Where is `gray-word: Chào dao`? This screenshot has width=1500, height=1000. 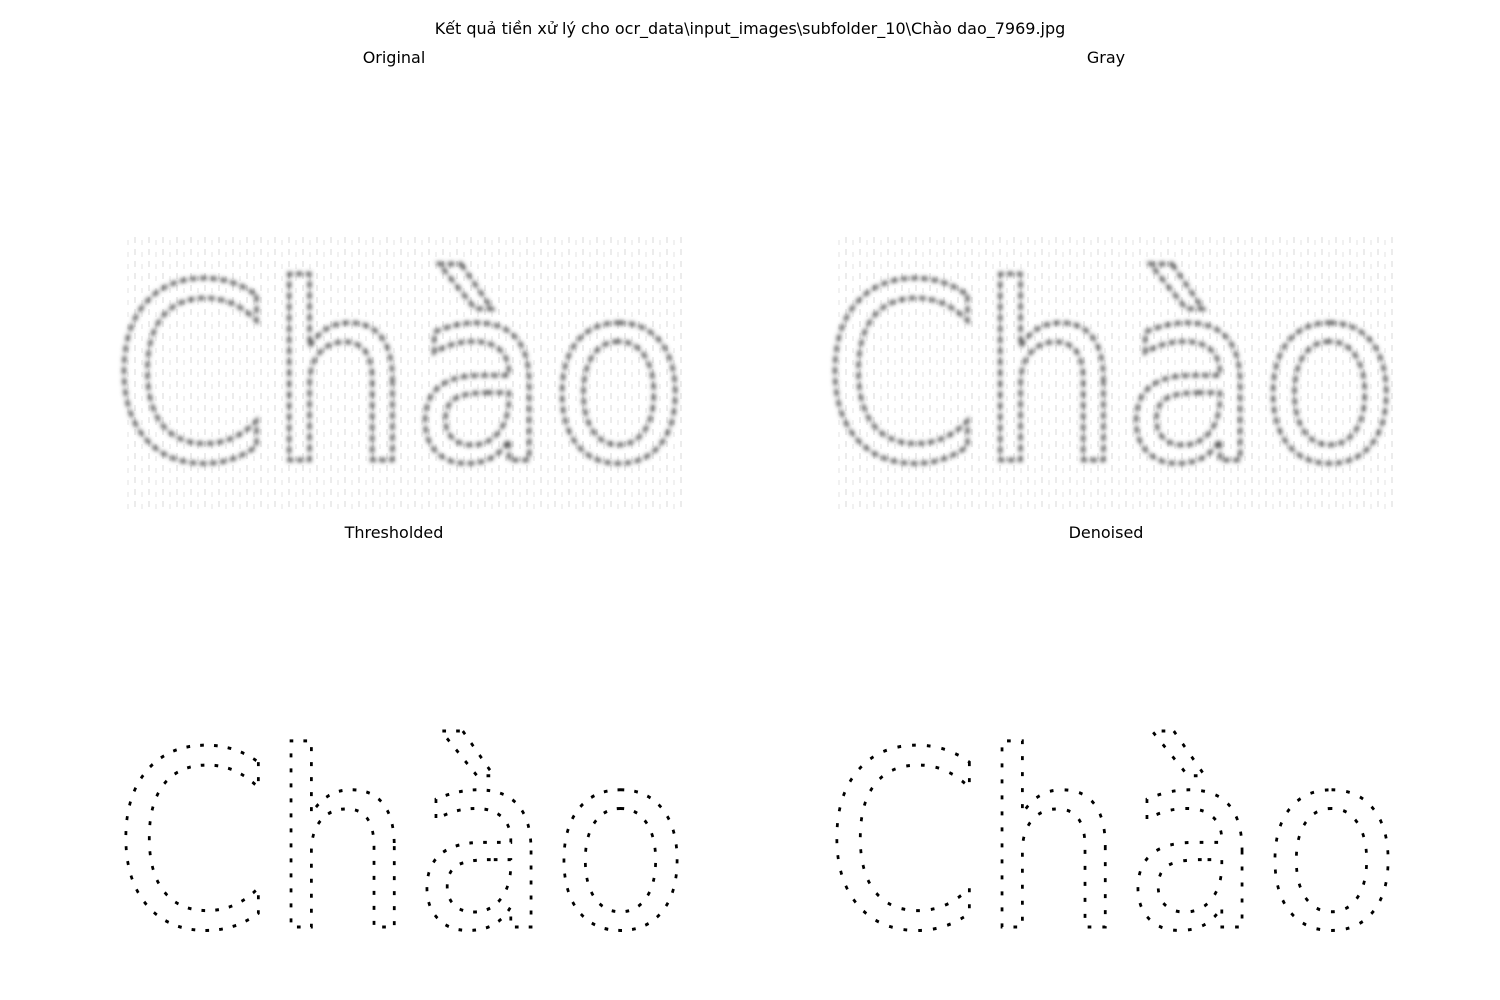 gray-word: Chào dao is located at coordinates (1108, 373).